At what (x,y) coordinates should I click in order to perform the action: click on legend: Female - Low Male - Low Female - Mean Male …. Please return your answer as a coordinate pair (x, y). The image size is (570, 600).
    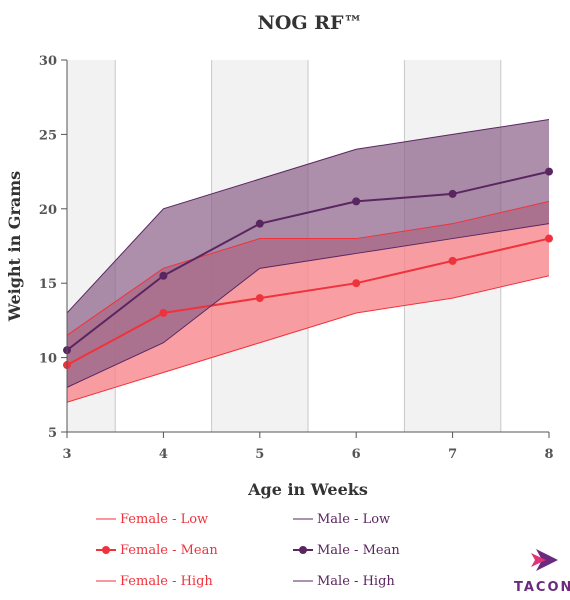
    Looking at the image, I should click on (248, 550).